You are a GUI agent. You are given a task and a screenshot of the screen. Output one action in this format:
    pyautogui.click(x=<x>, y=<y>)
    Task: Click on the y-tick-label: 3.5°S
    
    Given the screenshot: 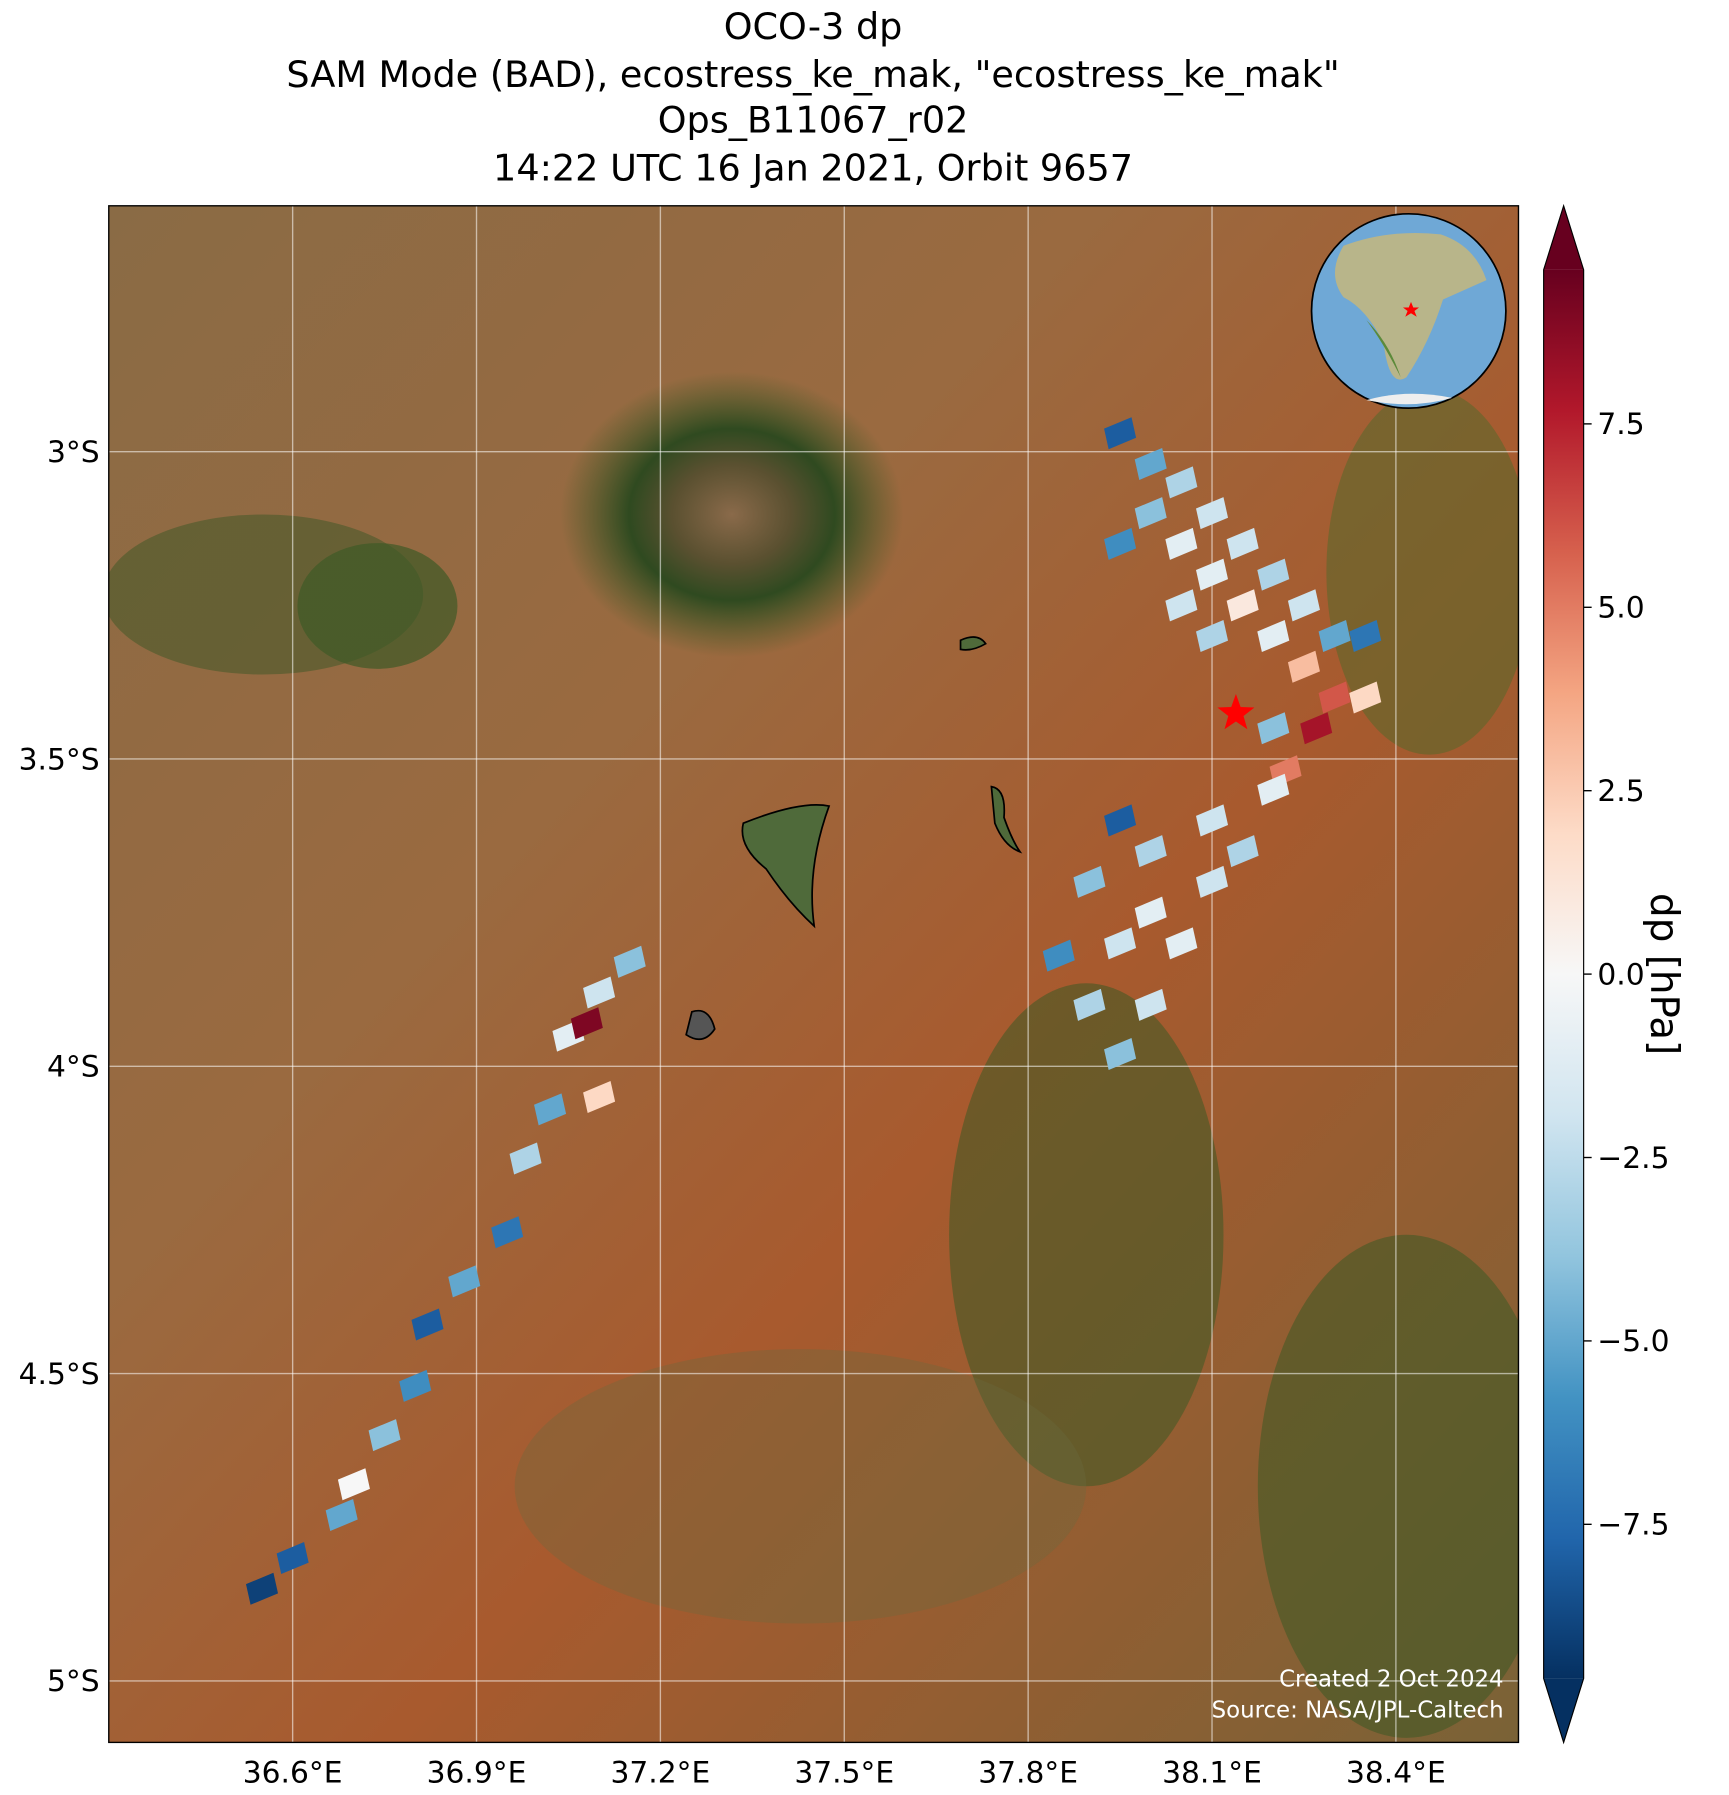 What is the action you would take?
    pyautogui.click(x=59, y=759)
    